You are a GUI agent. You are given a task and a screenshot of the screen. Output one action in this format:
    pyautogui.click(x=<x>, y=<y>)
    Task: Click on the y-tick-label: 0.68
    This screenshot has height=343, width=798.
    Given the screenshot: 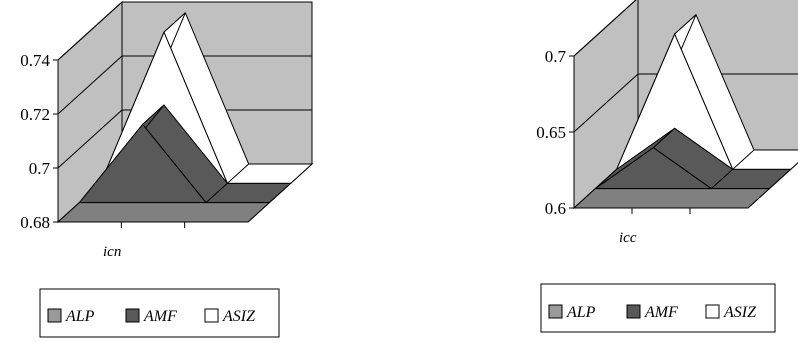 What is the action you would take?
    pyautogui.click(x=35, y=222)
    